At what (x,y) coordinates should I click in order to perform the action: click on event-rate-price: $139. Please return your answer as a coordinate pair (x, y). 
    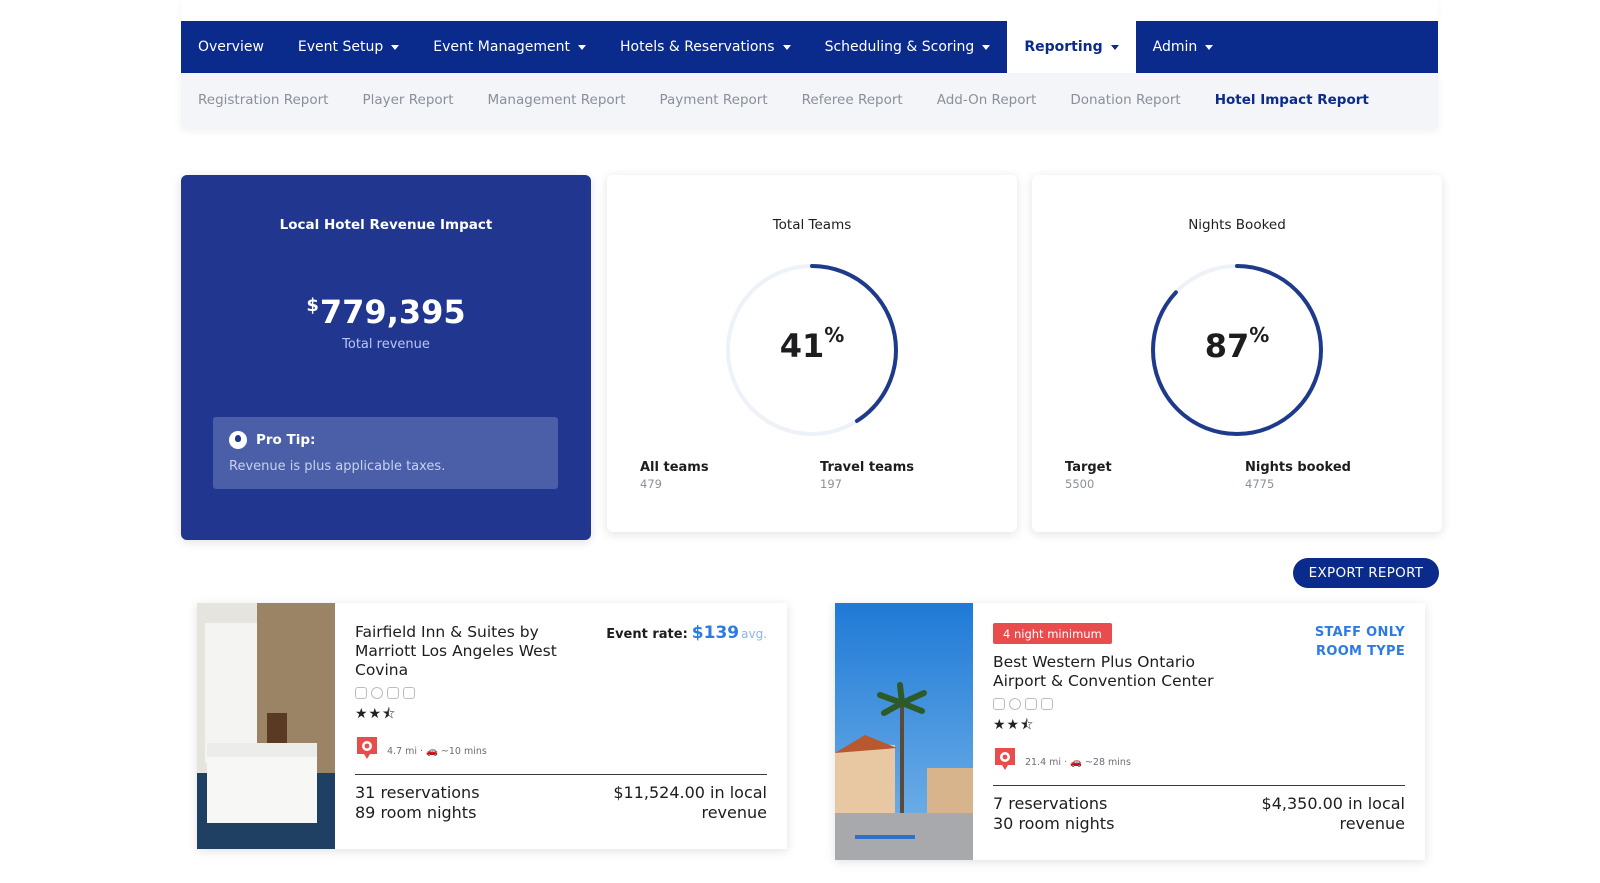
    Looking at the image, I should click on (715, 633).